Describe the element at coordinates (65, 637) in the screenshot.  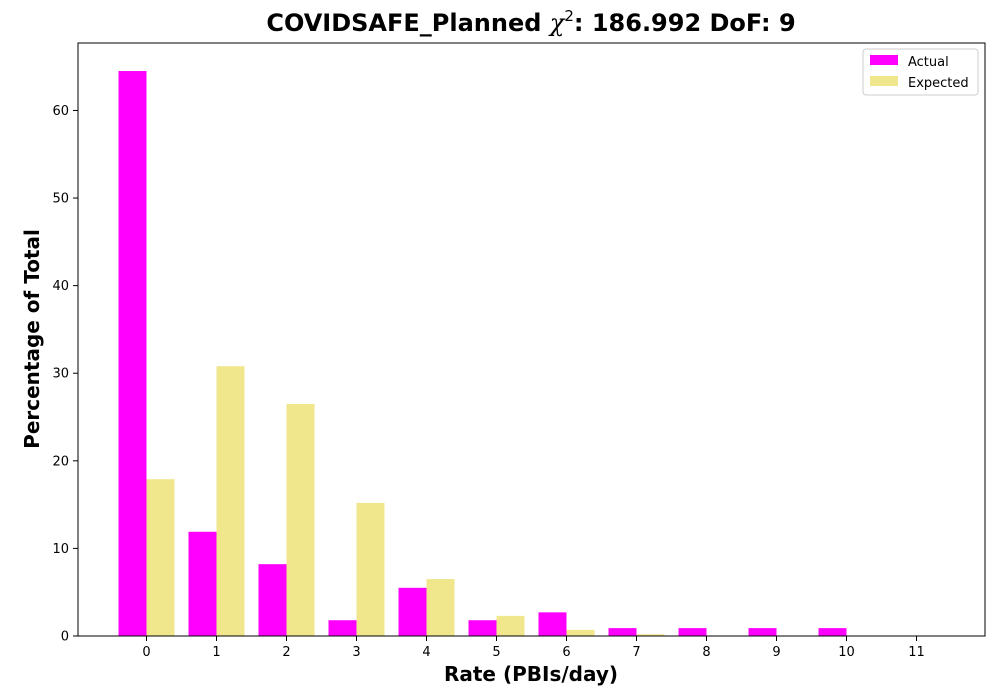
I see `y-tick-label: 0` at that location.